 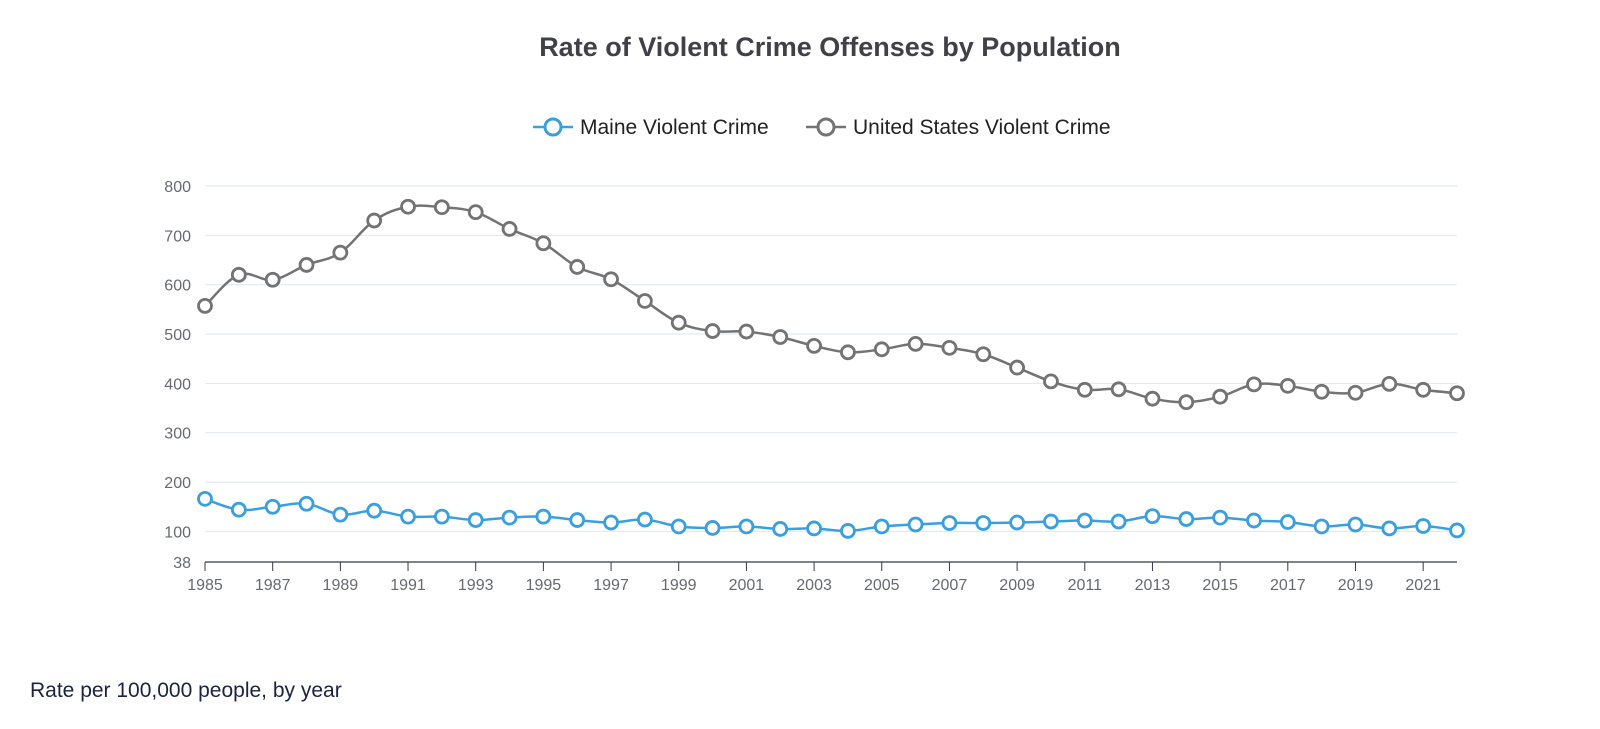 What do you see at coordinates (186, 690) in the screenshot?
I see `chart-caption: Rate per 100,000 people, by year` at bounding box center [186, 690].